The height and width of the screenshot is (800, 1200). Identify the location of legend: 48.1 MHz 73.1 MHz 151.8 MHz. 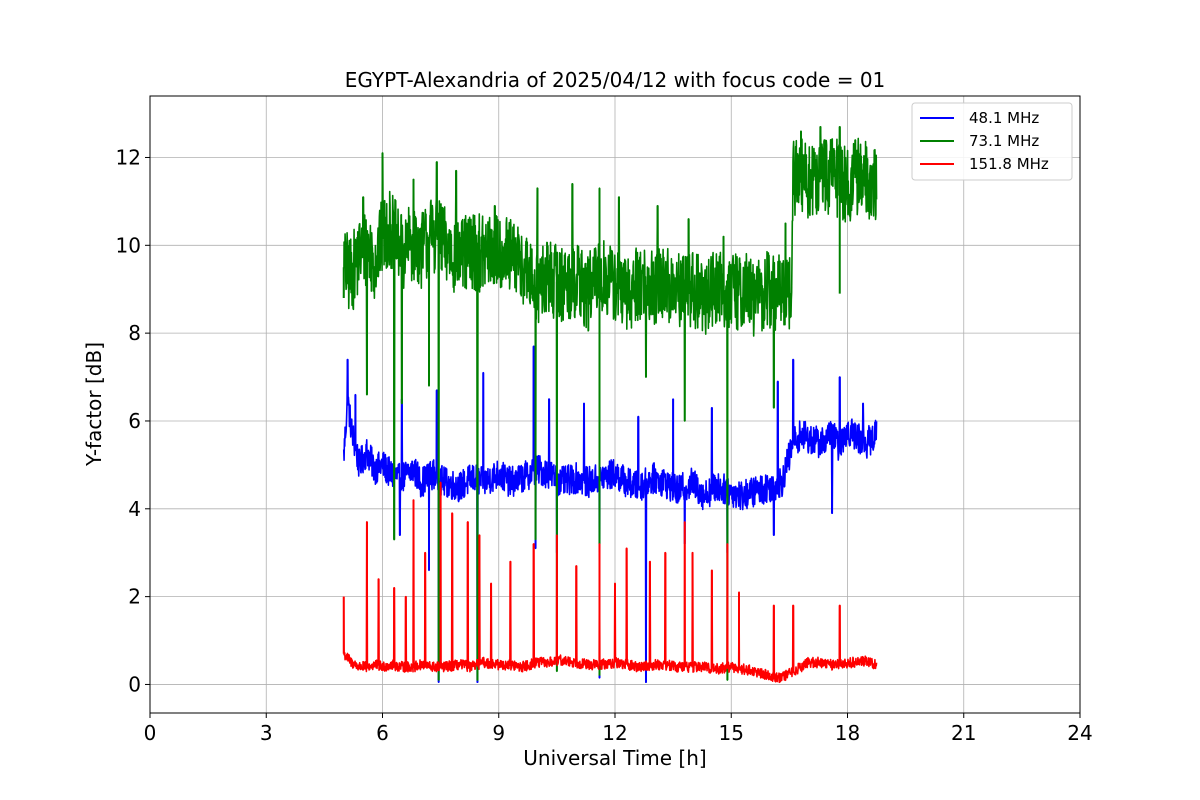
(992, 141).